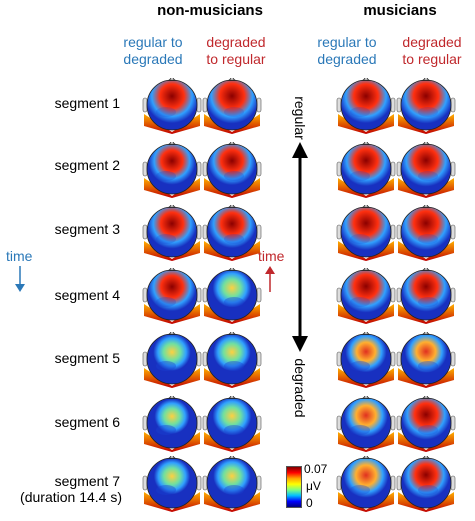 The width and height of the screenshot is (475, 521). I want to click on segment-label-3: segment 3, so click(87, 229).